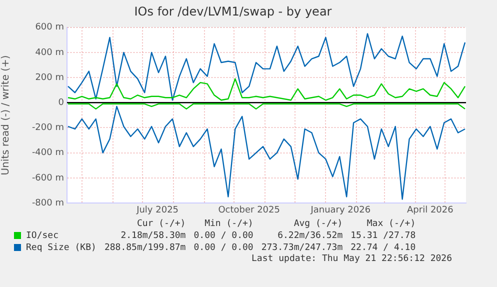 The width and height of the screenshot is (497, 287). I want to click on y-tick-label: -200 m, so click(48, 128).